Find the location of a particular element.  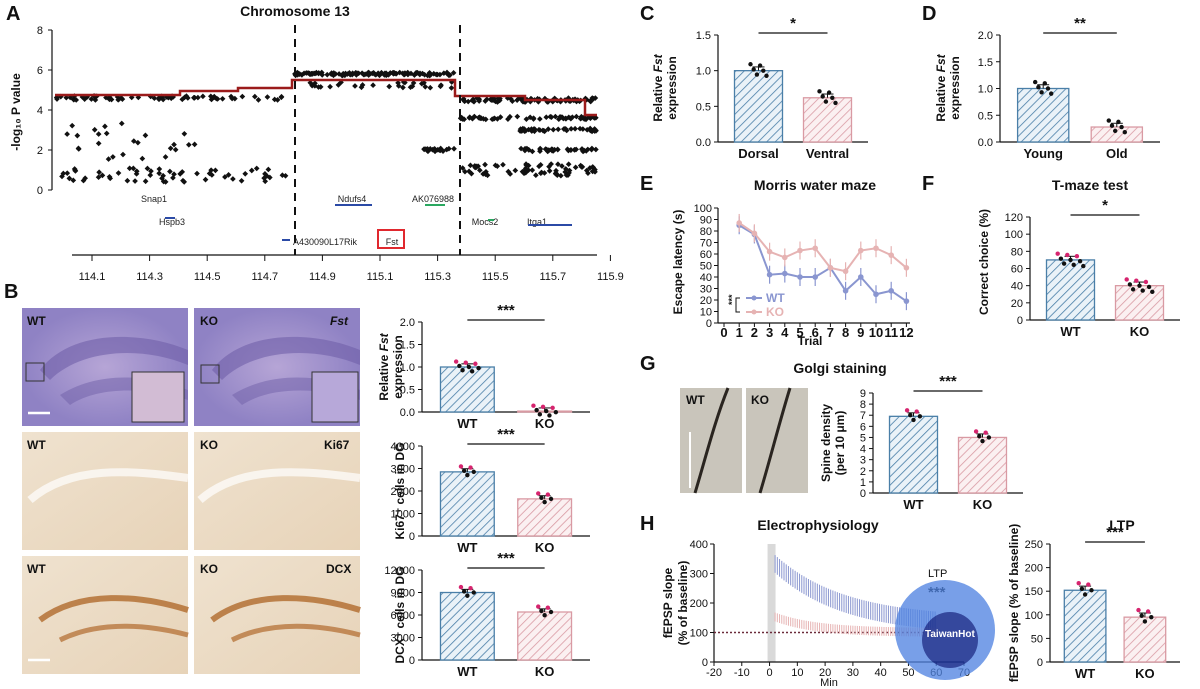

ytick-label: 1.0 is located at coordinates (985, 90).